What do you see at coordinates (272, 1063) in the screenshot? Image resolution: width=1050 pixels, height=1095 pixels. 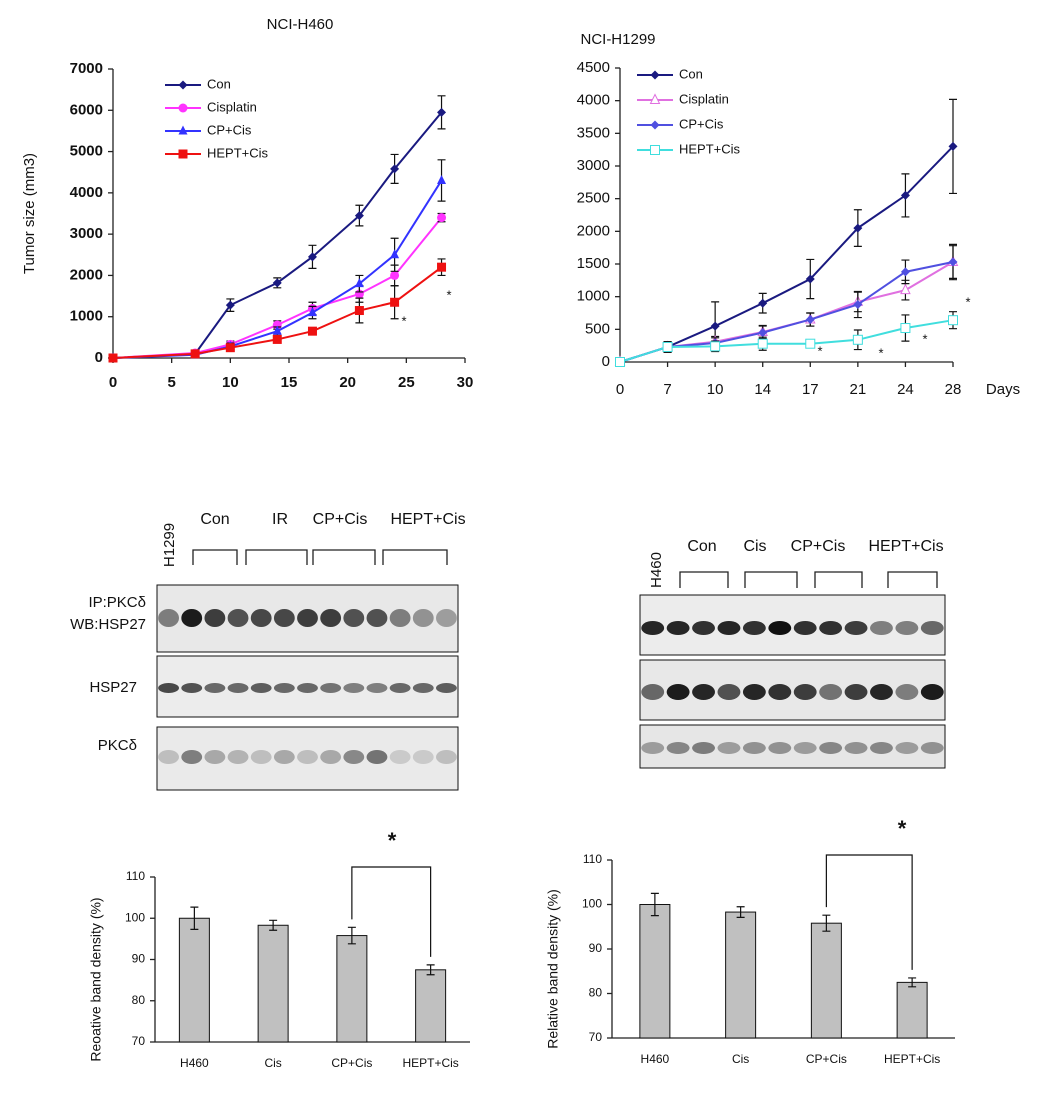 I see `x-tick-label: Cis` at bounding box center [272, 1063].